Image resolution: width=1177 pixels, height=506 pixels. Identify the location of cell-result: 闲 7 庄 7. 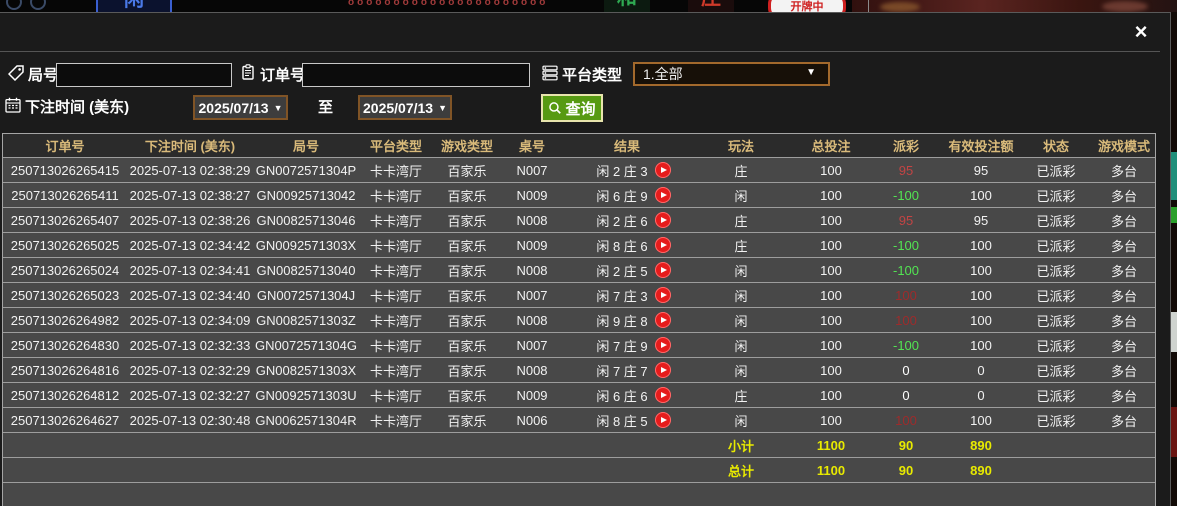
(627, 370).